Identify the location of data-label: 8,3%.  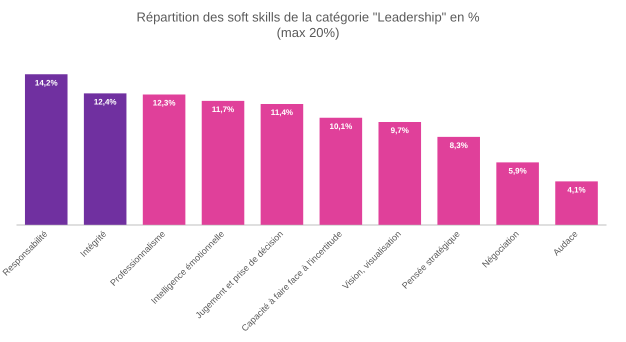
(459, 145).